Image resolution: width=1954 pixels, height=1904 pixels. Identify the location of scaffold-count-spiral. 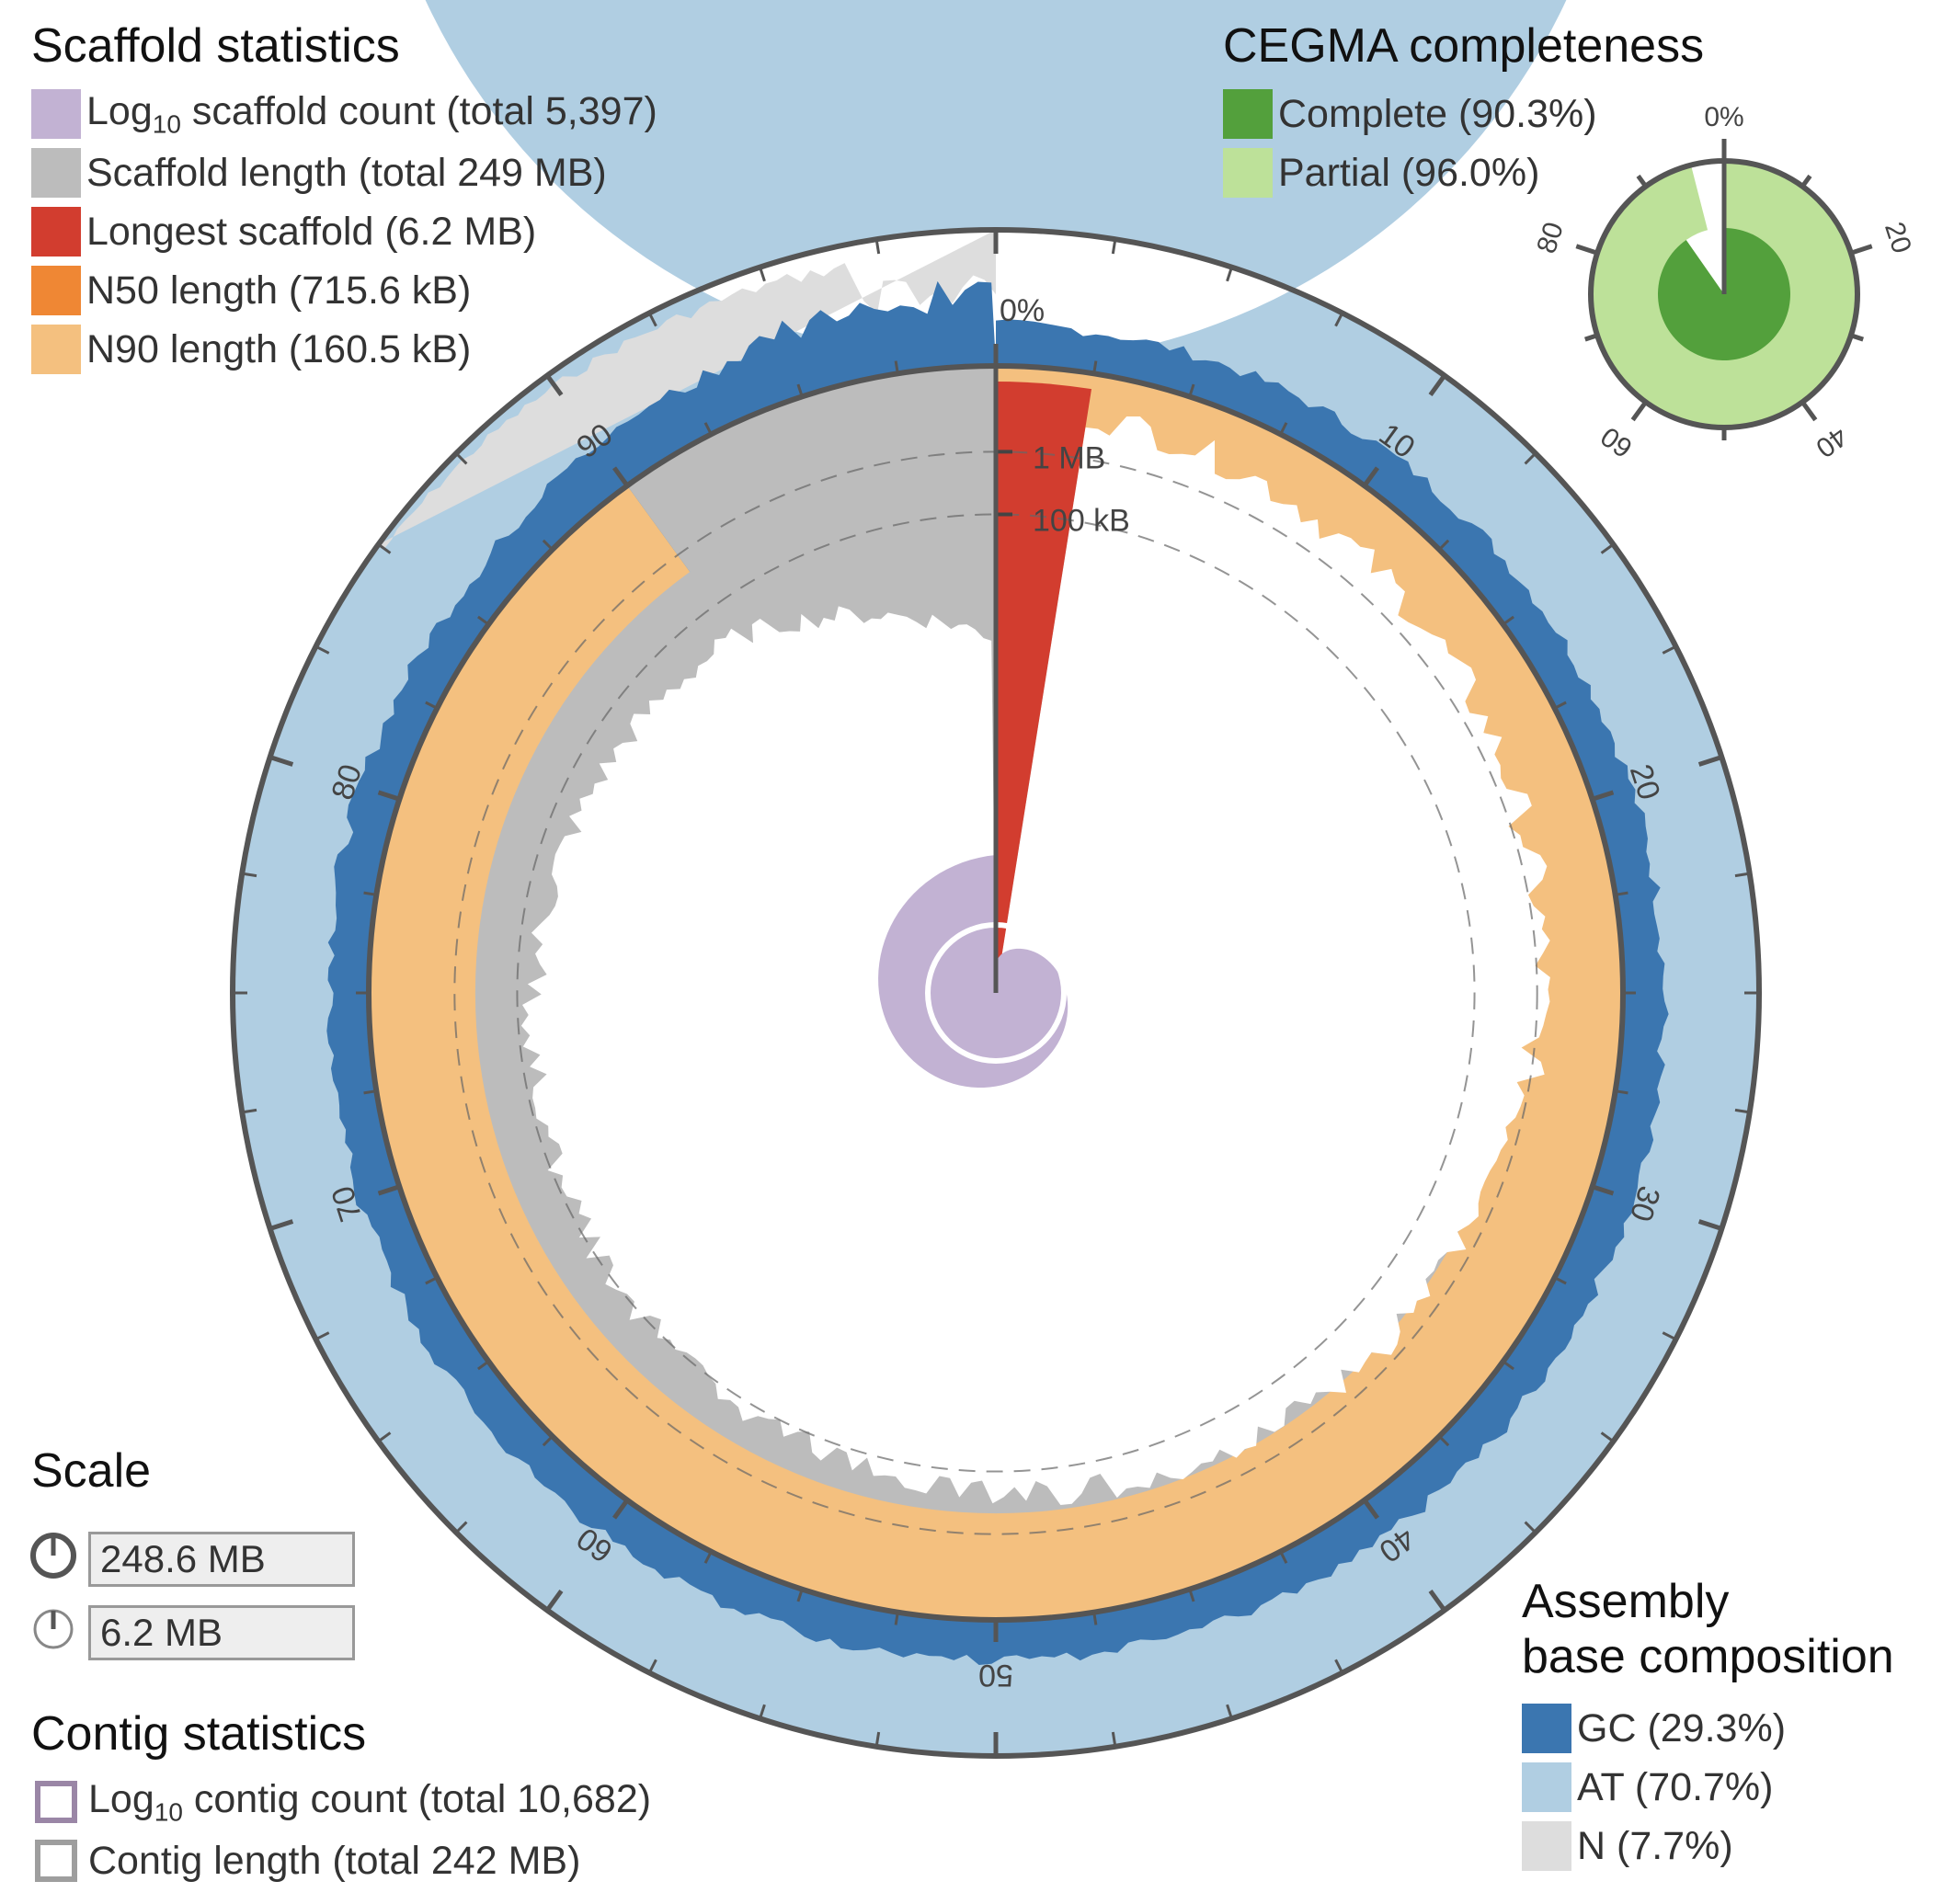
(973, 972).